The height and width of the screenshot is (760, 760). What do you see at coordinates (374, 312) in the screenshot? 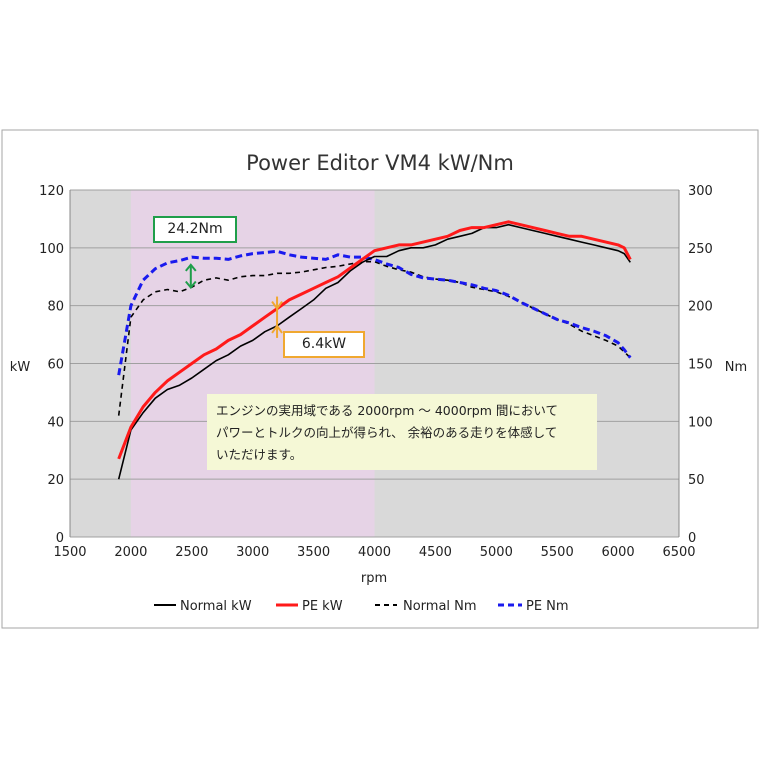
I see `series-line-pe-nm` at bounding box center [374, 312].